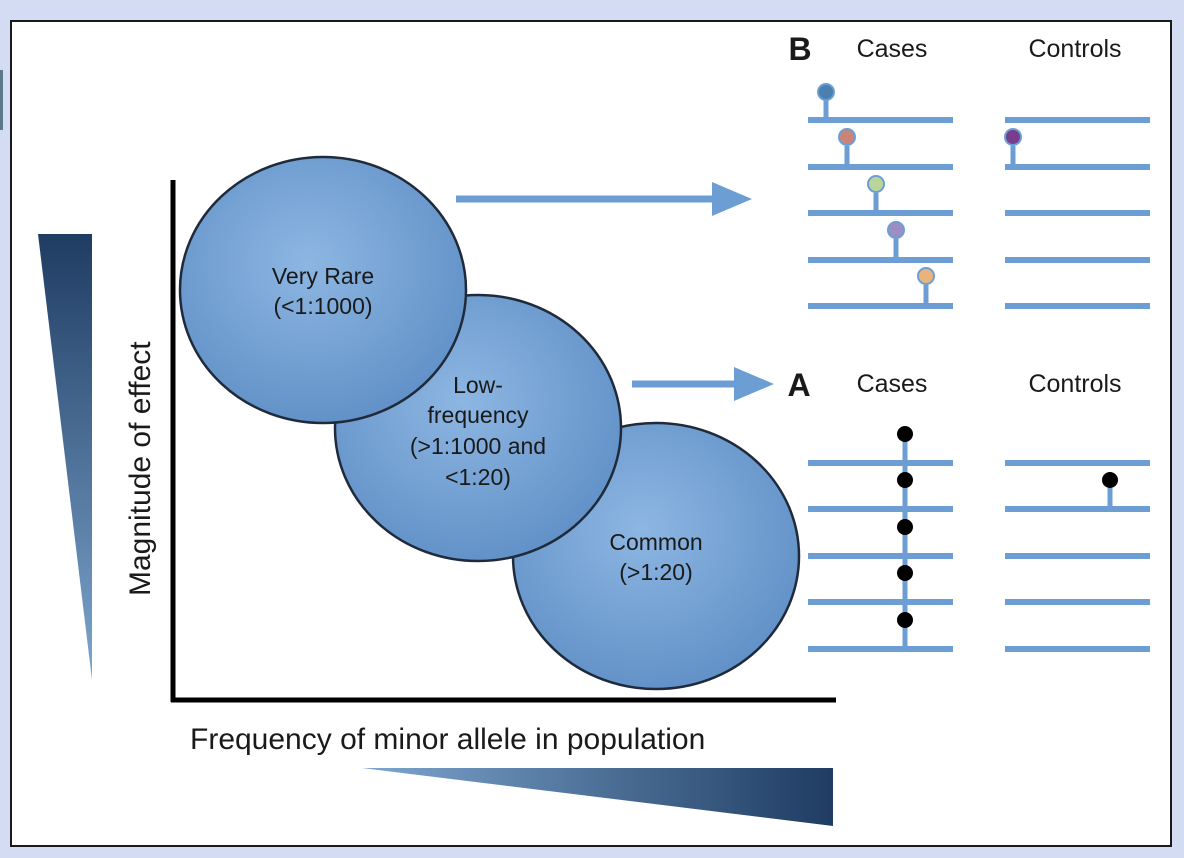 Image resolution: width=1184 pixels, height=858 pixels. I want to click on arrow-to-panel-a, so click(703, 384).